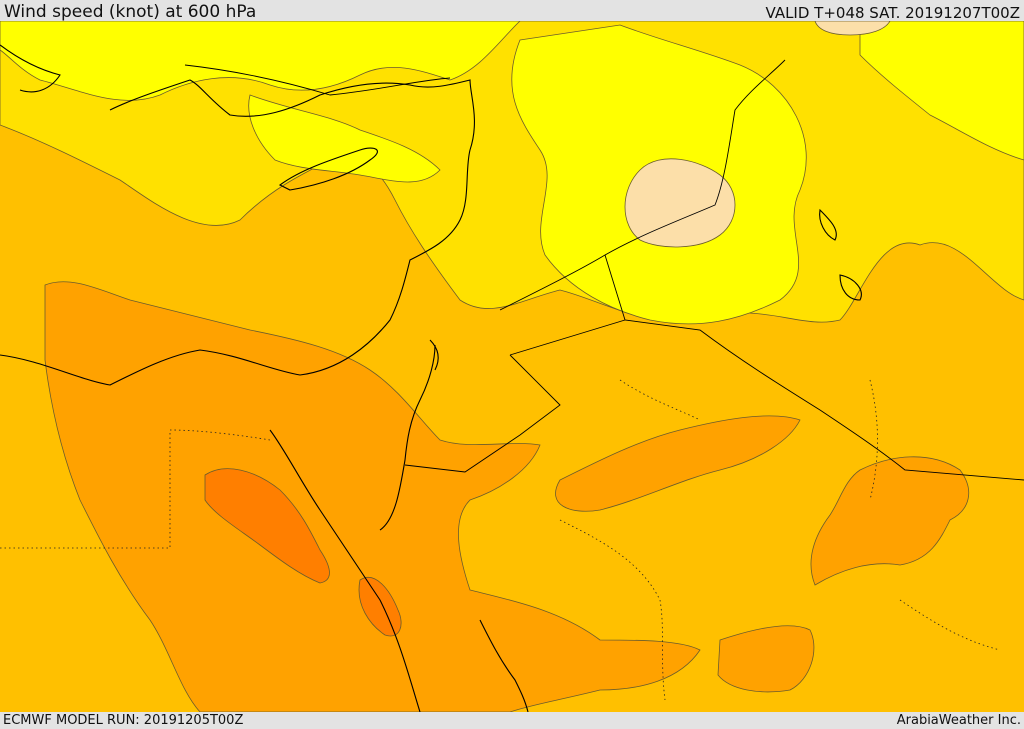  I want to click on north-yellow-strip, so click(260, 61).